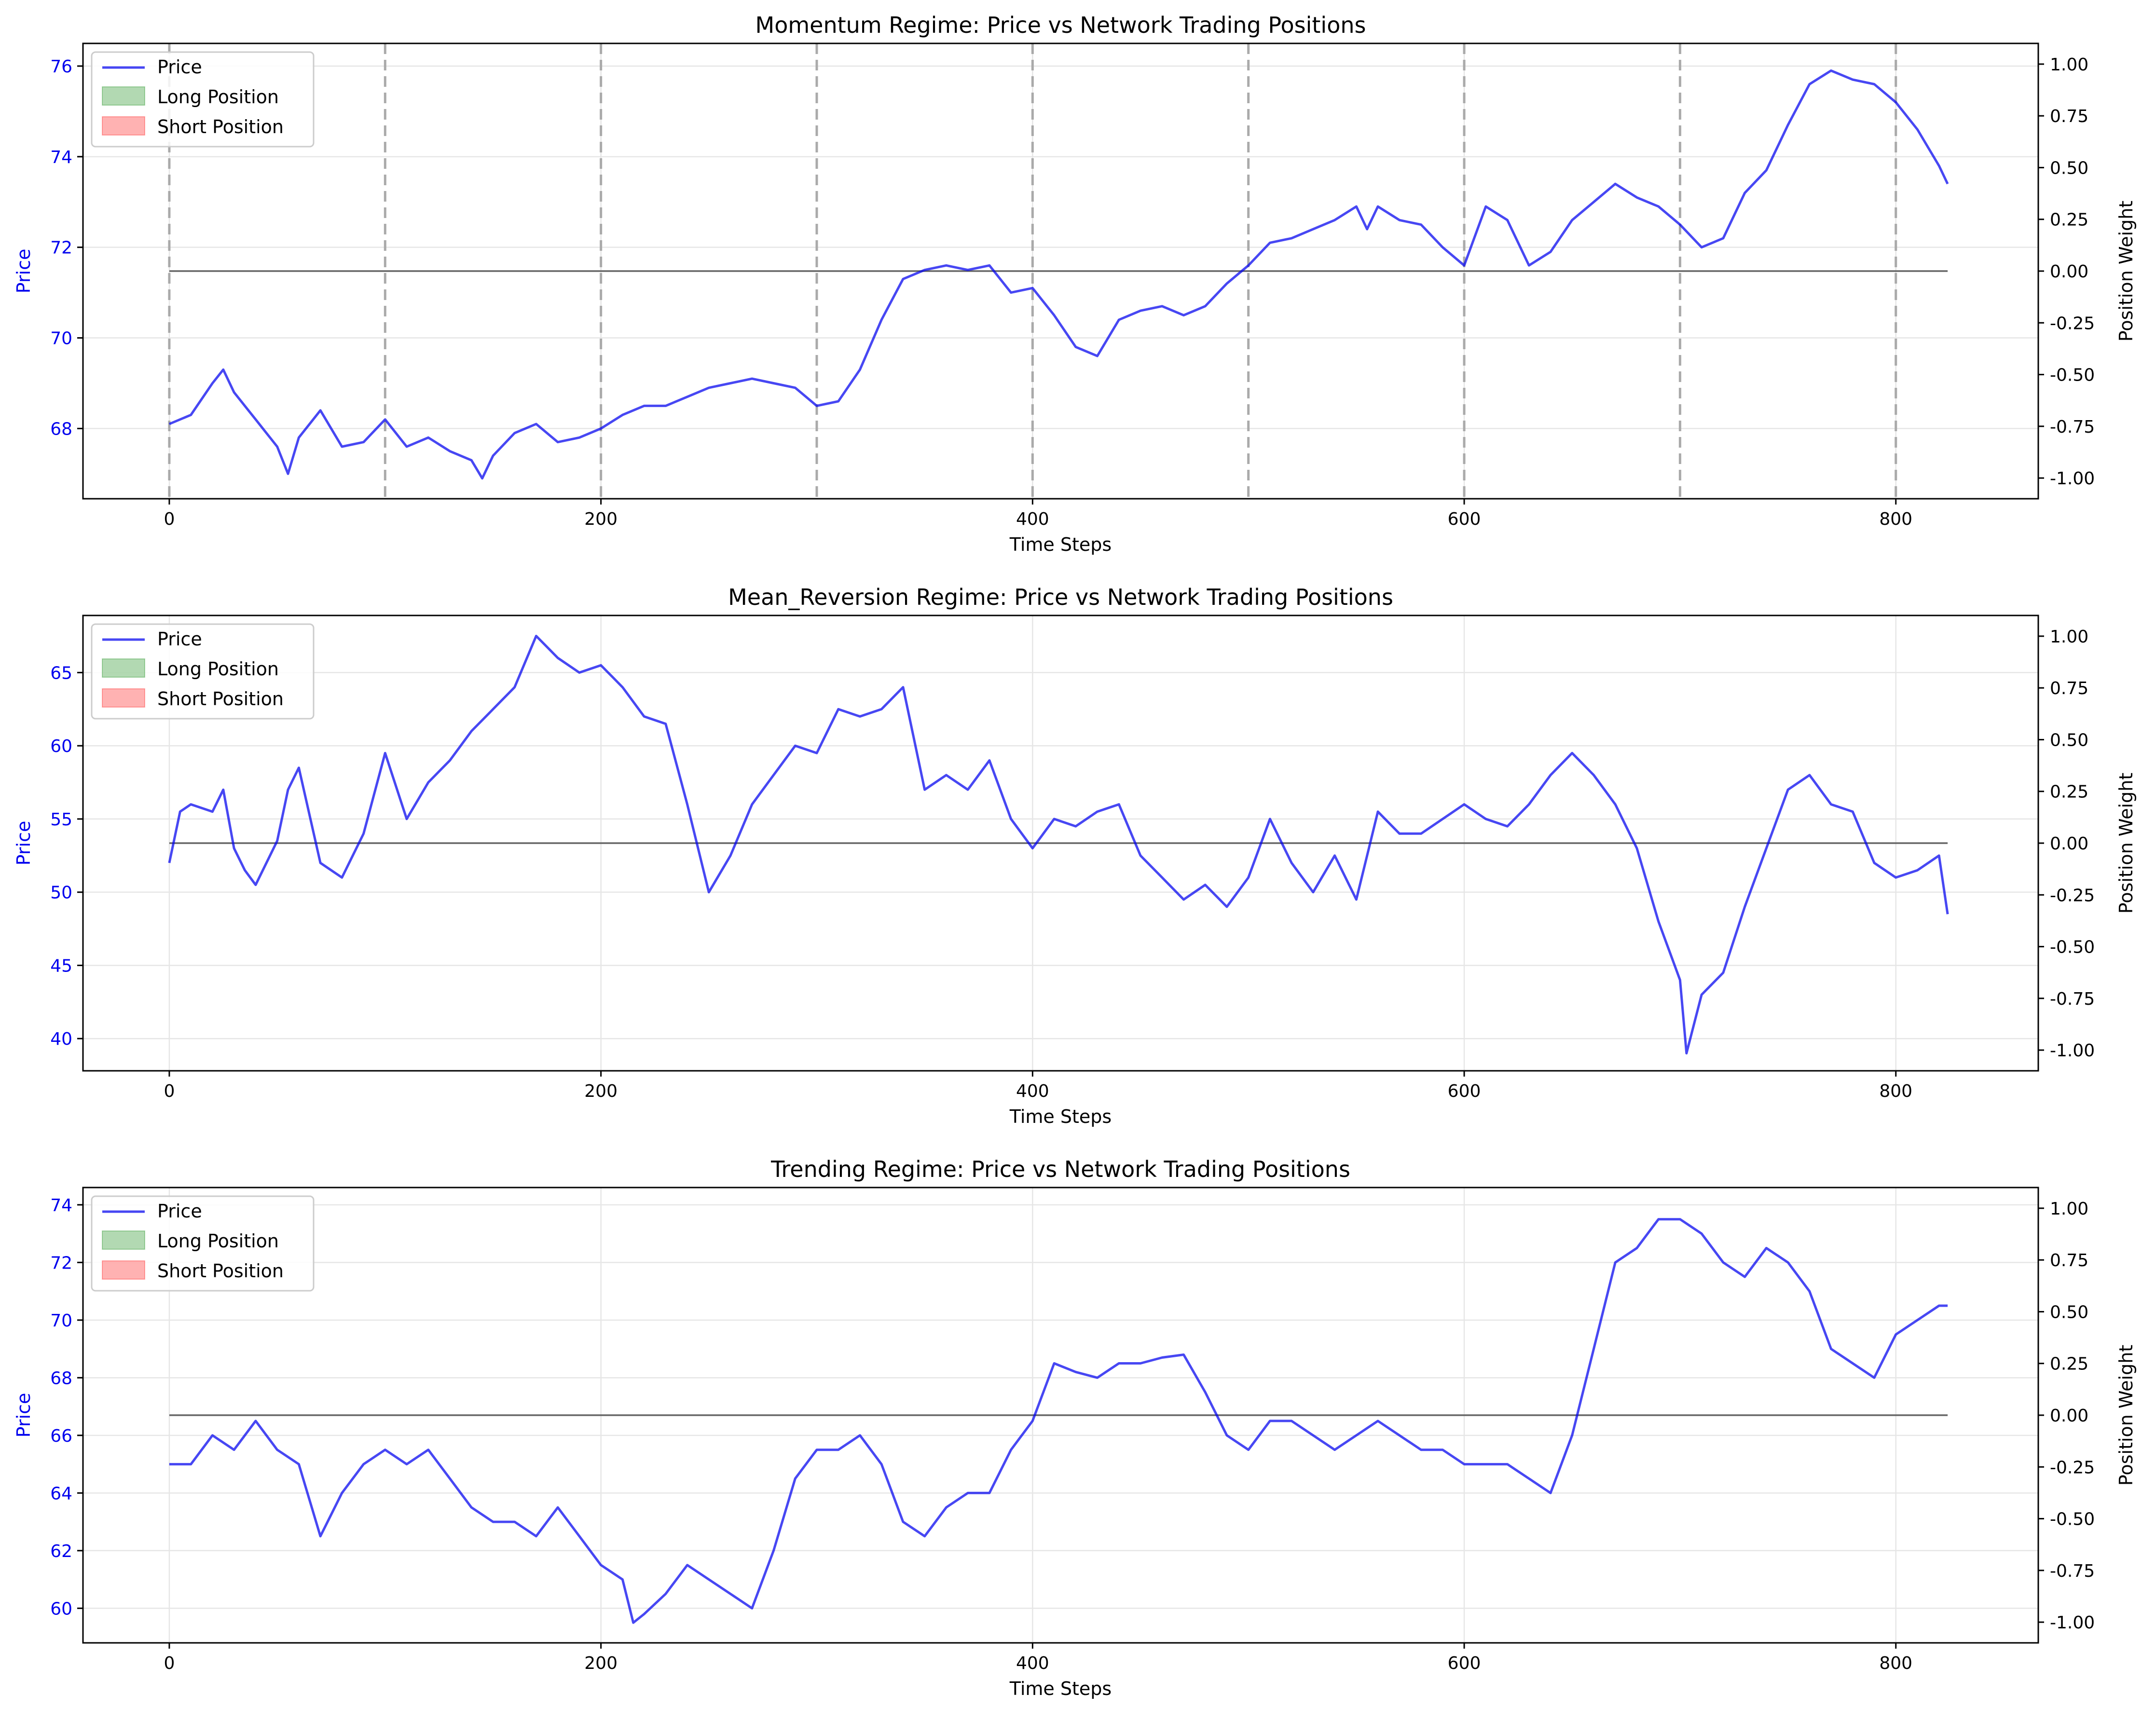 This screenshot has height=1721, width=2156. Describe the element at coordinates (61, 1493) in the screenshot. I see `y-tick-label: 64` at that location.